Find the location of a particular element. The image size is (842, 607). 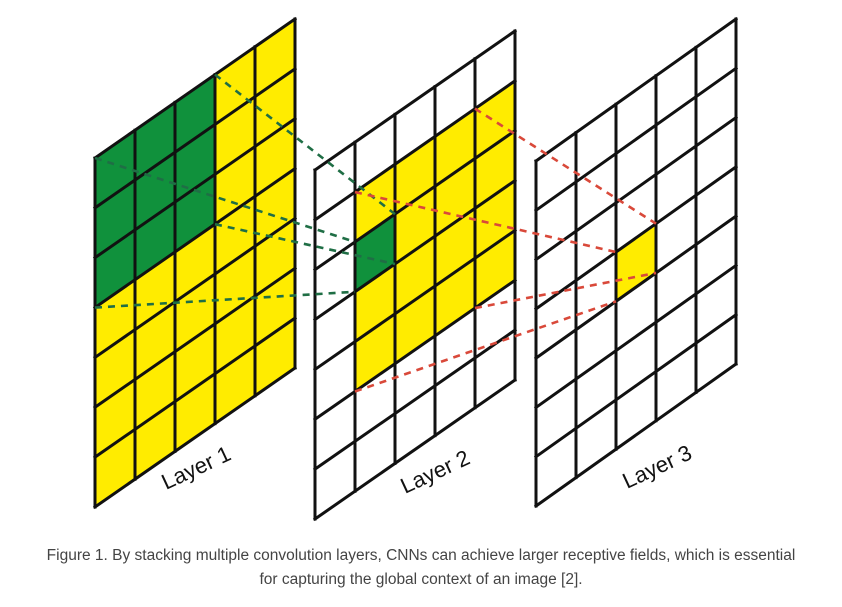

layer-3-label: Layer 3 is located at coordinates (657, 467).